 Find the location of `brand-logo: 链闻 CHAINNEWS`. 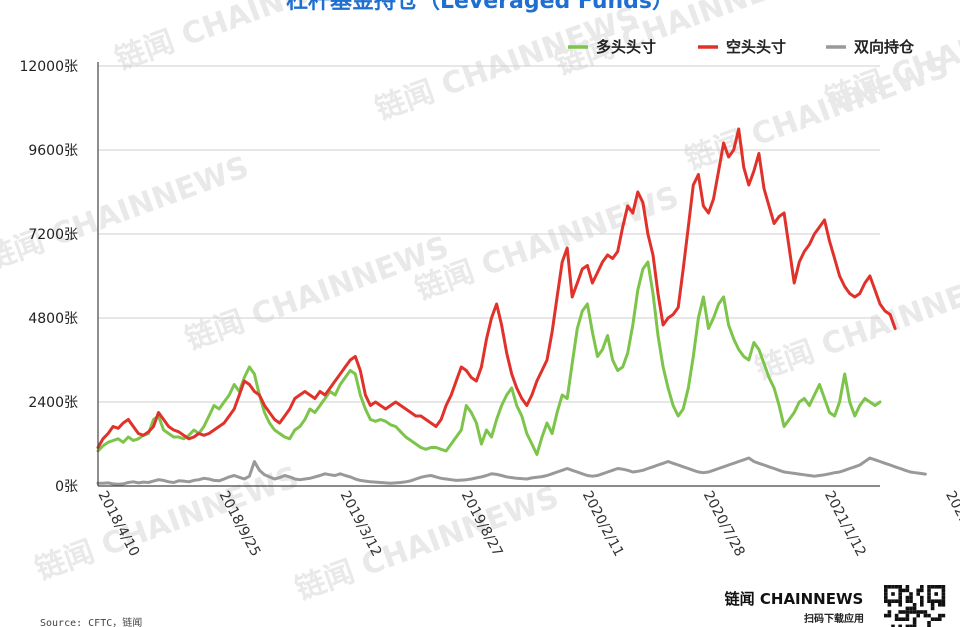

brand-logo: 链闻 CHAINNEWS is located at coordinates (794, 599).